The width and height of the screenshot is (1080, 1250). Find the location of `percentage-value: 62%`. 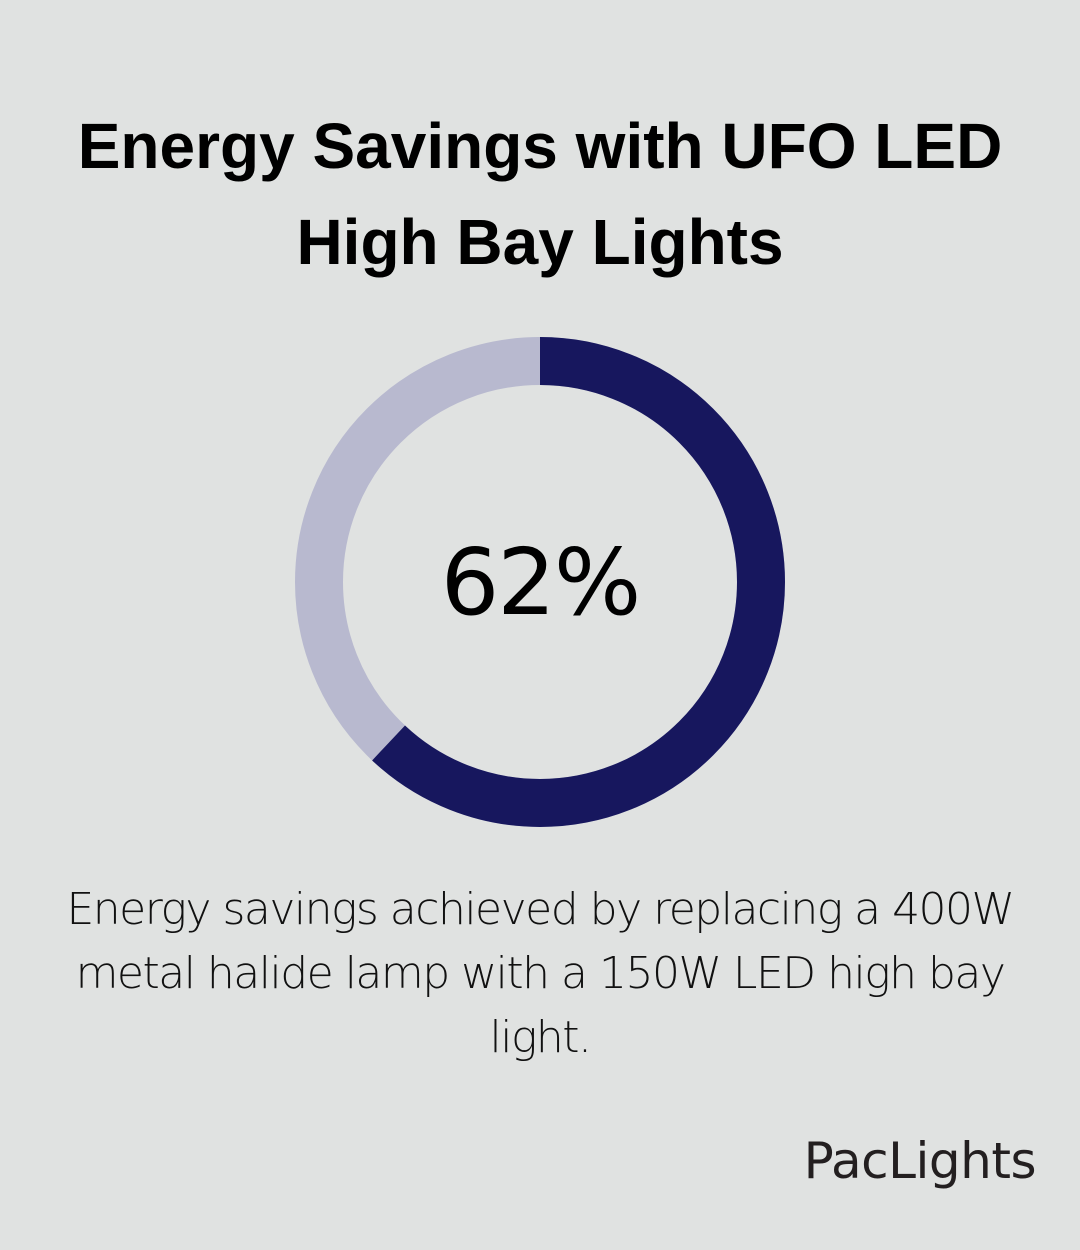

percentage-value: 62% is located at coordinates (540, 582).